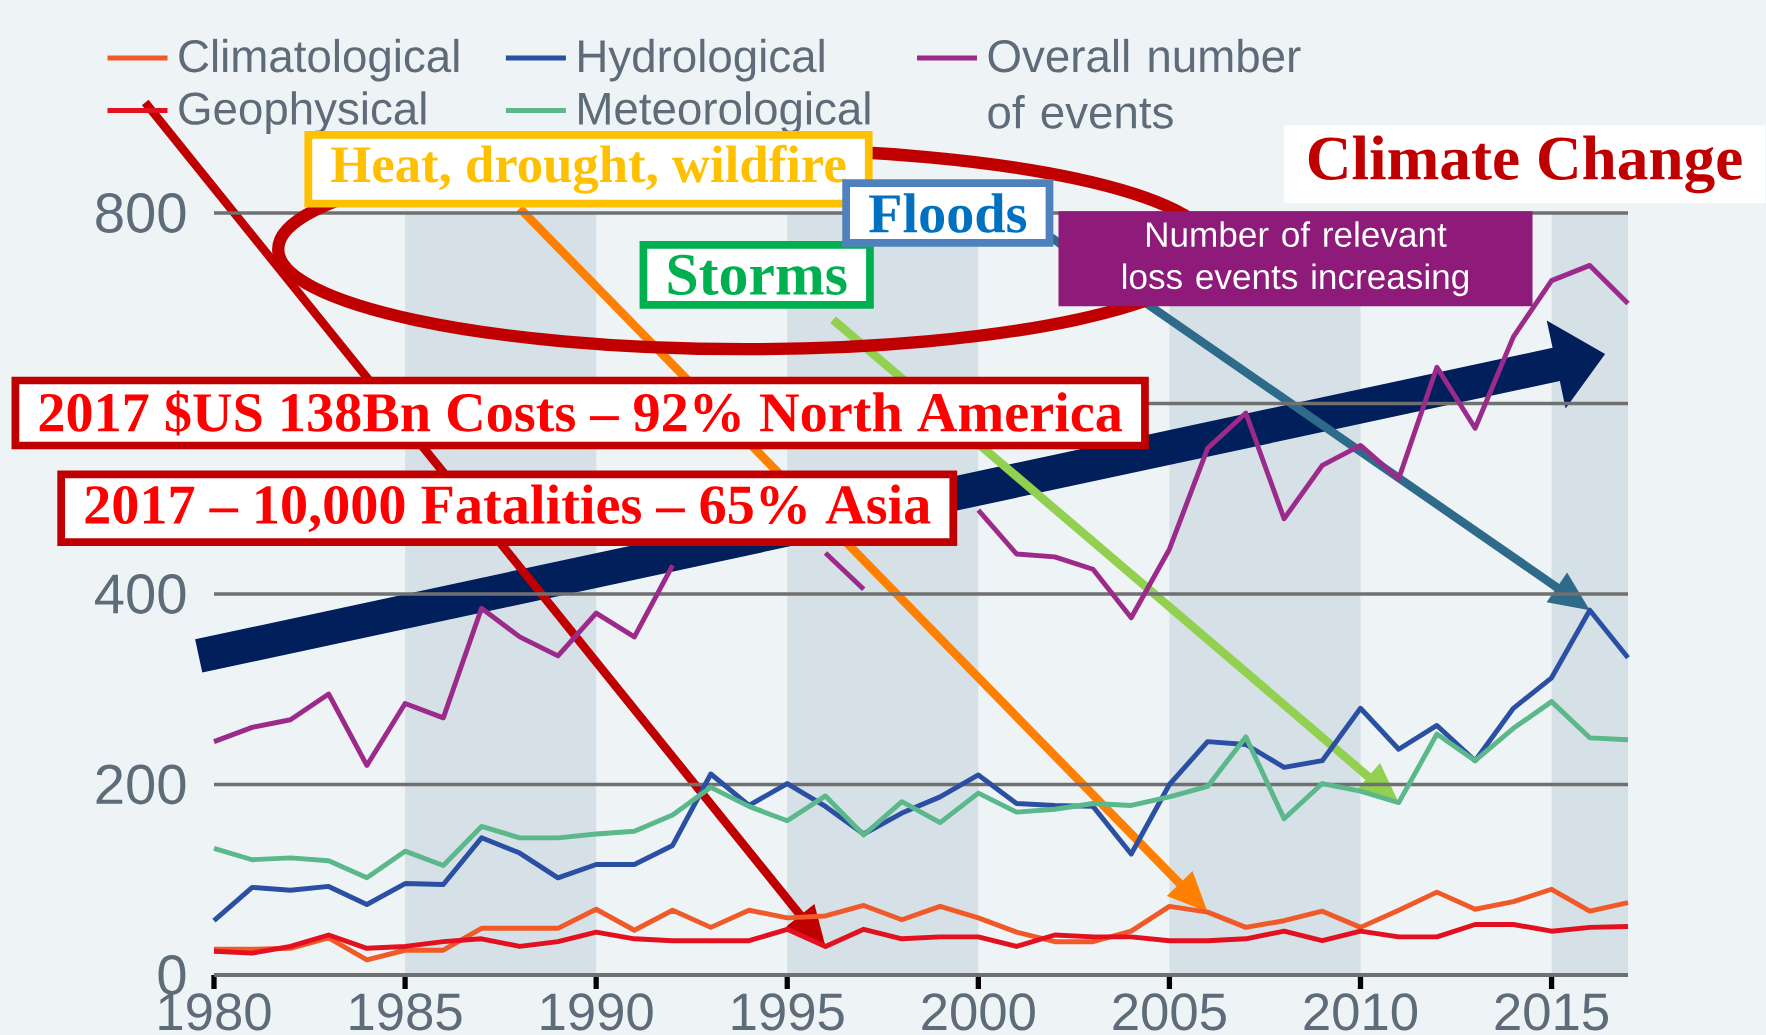 The image size is (1766, 1035). What do you see at coordinates (1144, 83) in the screenshot?
I see `legend-label: Overall number of events` at bounding box center [1144, 83].